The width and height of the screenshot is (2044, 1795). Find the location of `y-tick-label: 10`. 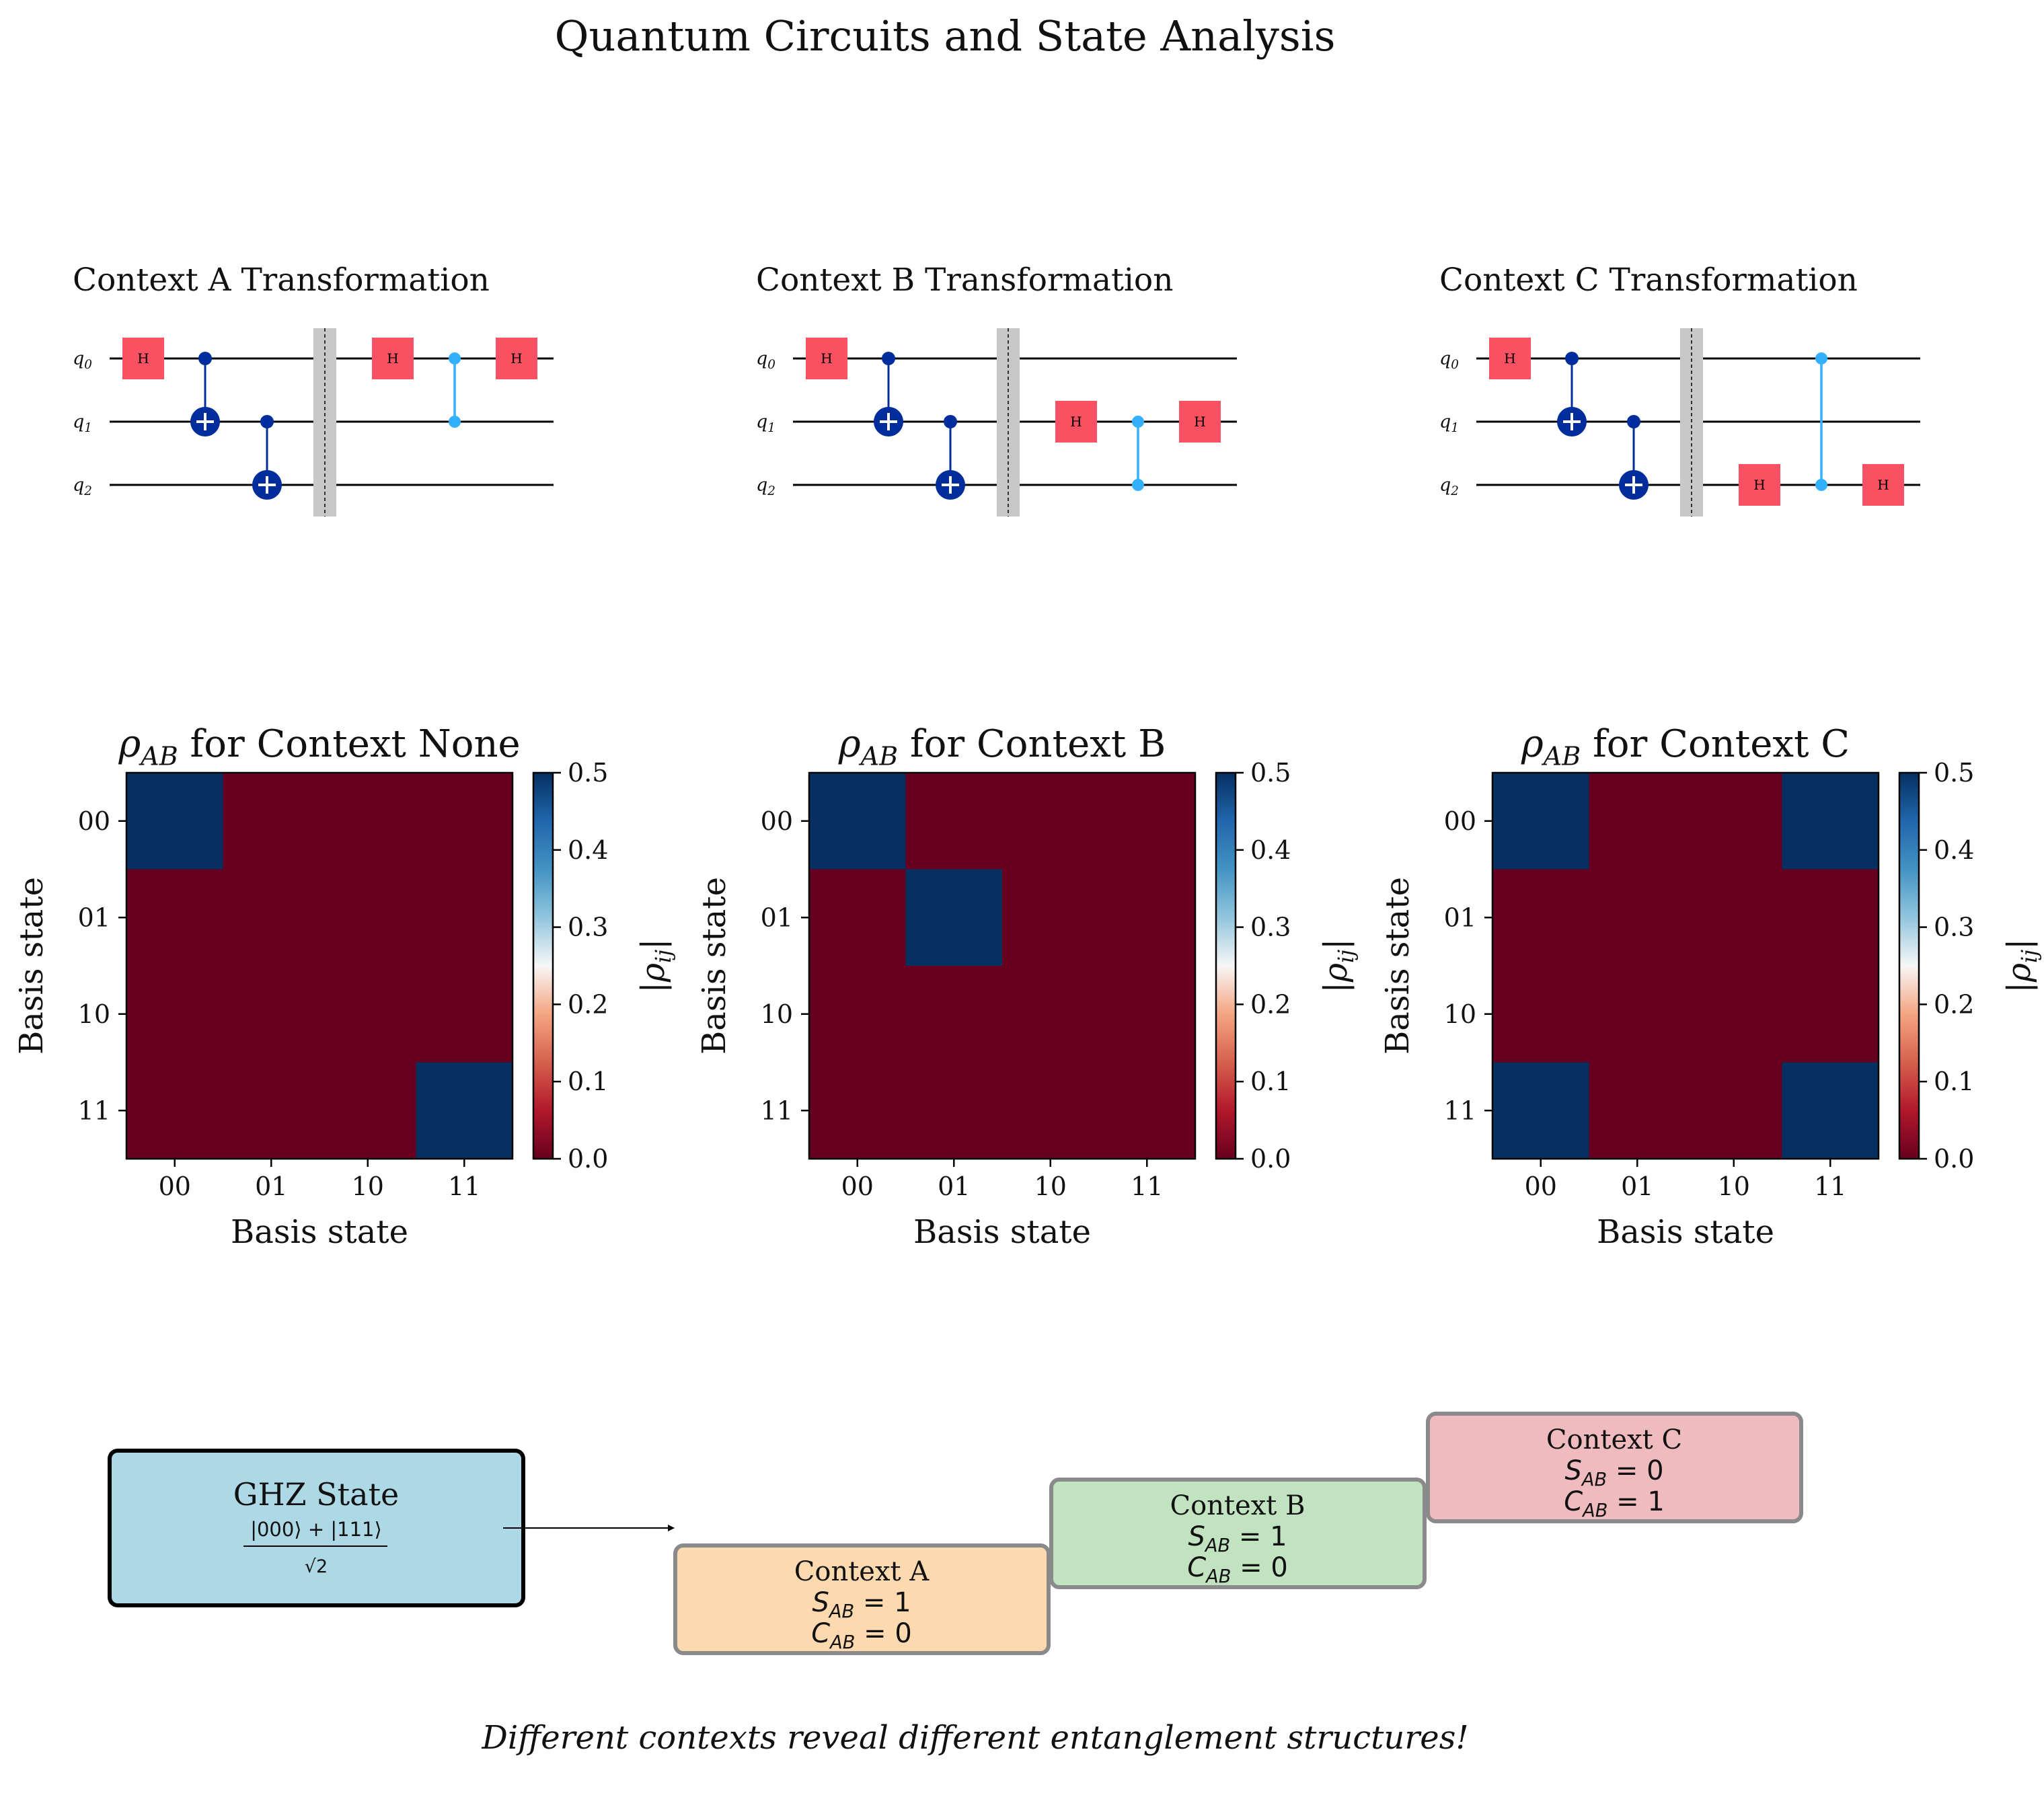

y-tick-label: 10 is located at coordinates (94, 1014).